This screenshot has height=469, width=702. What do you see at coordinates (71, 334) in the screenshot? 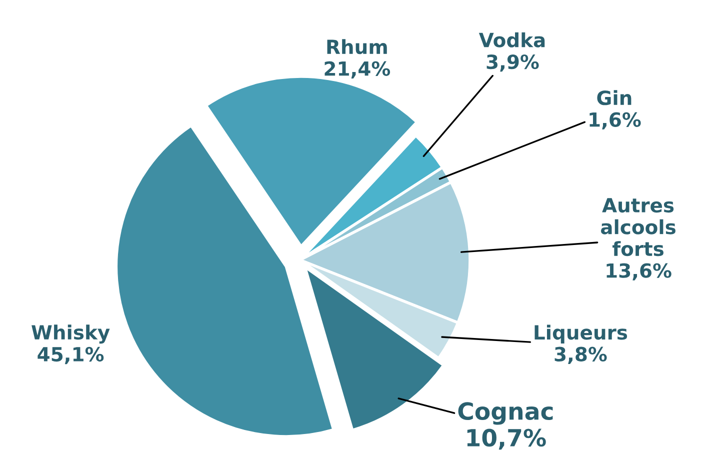
I see `slice-label: Whisky` at bounding box center [71, 334].